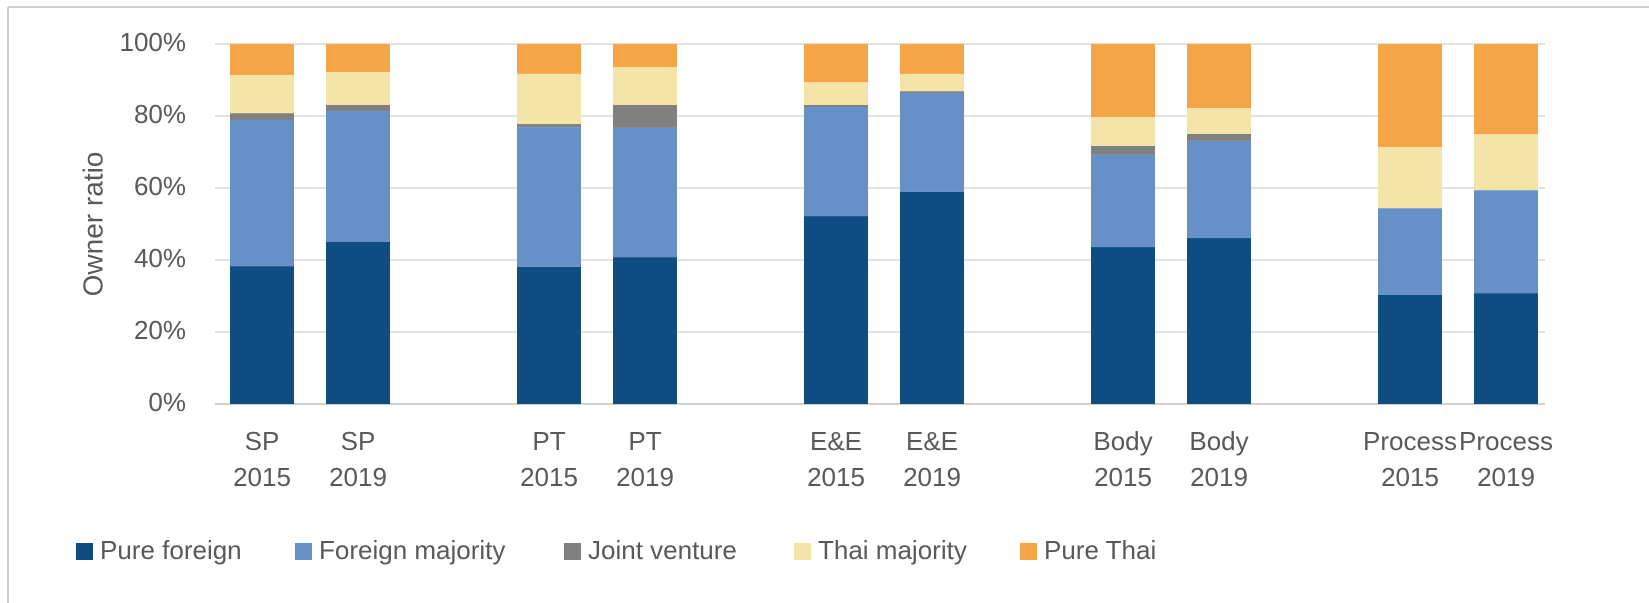 The height and width of the screenshot is (603, 1649). I want to click on x-tick-label: Body 2019, so click(1218, 459).